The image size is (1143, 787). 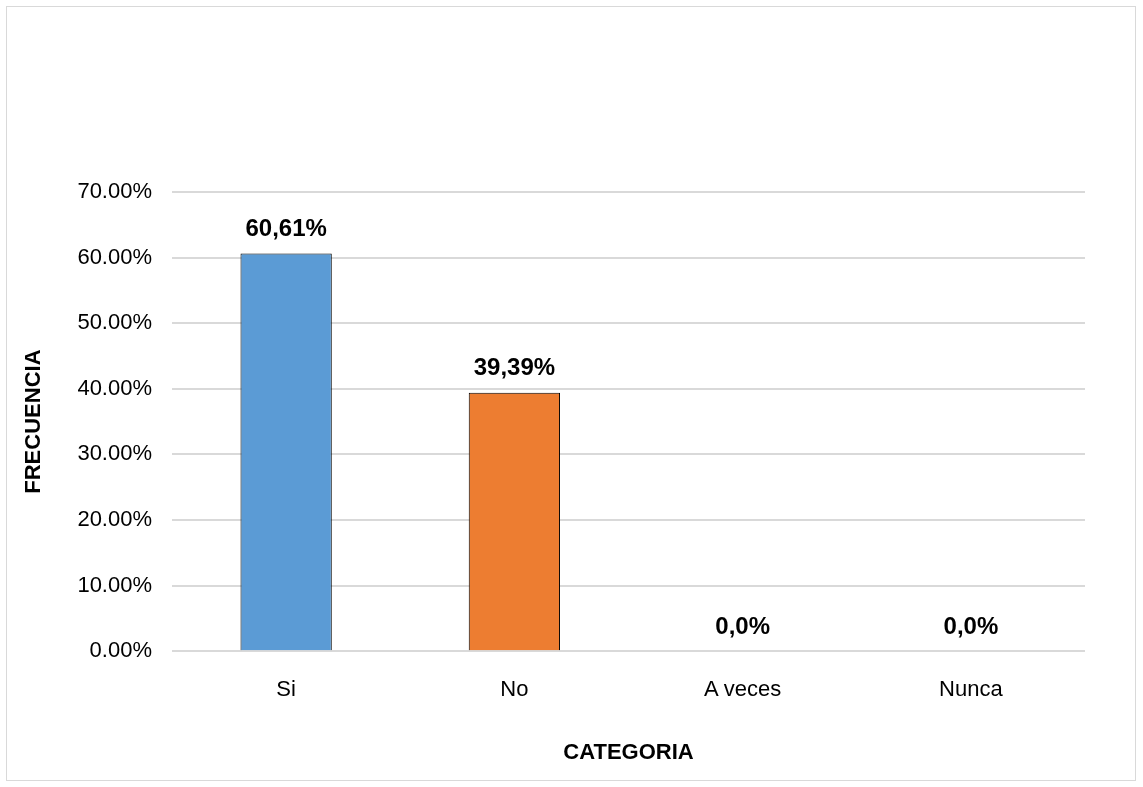 What do you see at coordinates (286, 689) in the screenshot?
I see `x-tick-label: Si` at bounding box center [286, 689].